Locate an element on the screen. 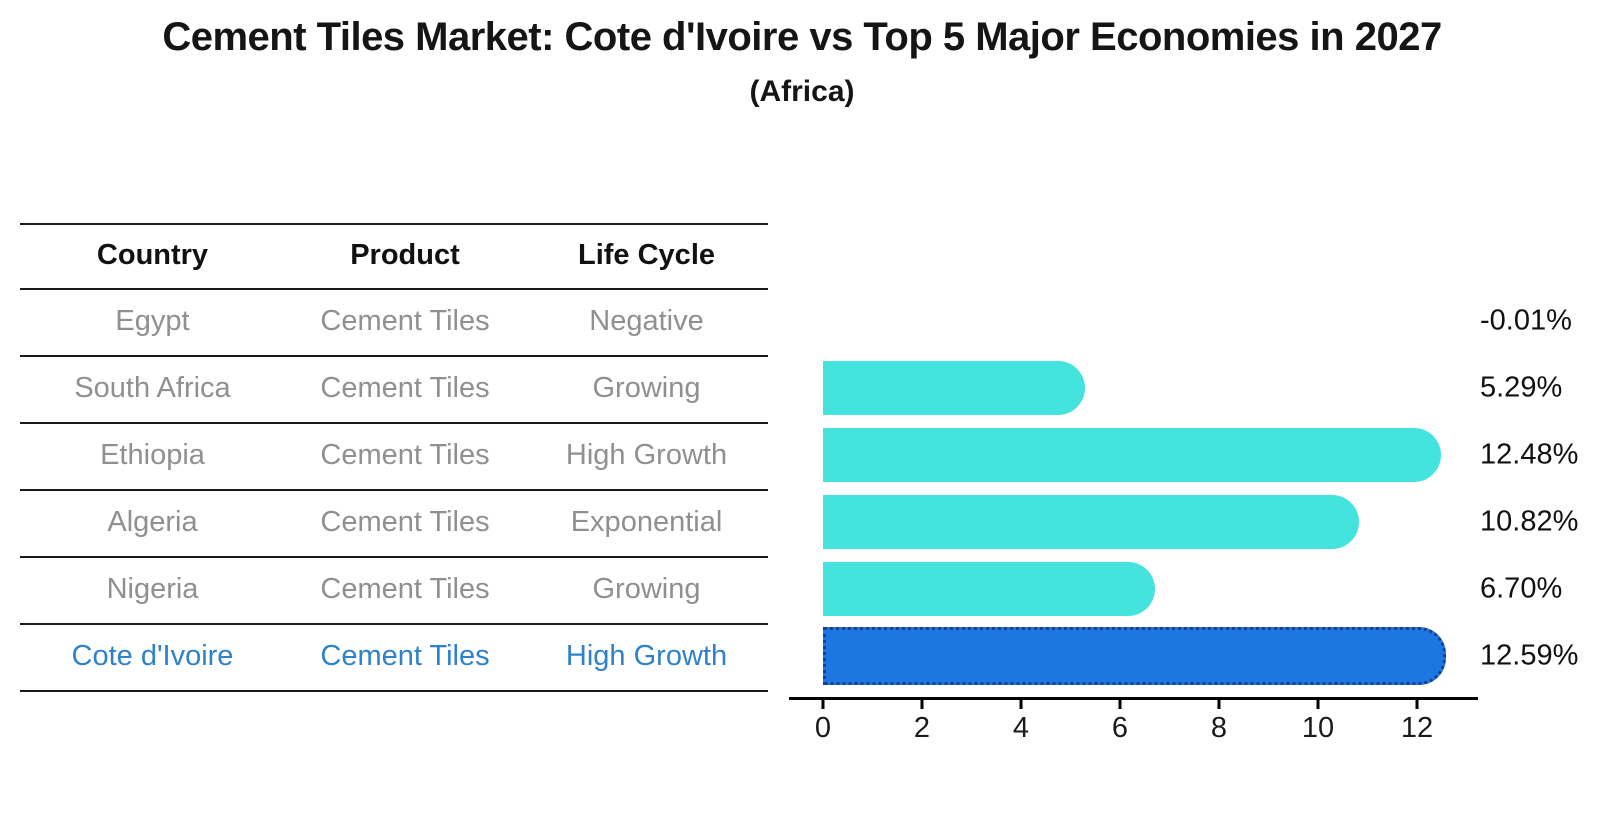 The image size is (1604, 823). table-row: Cote d'Ivoire Cement Tiles High Growth is located at coordinates (394, 656).